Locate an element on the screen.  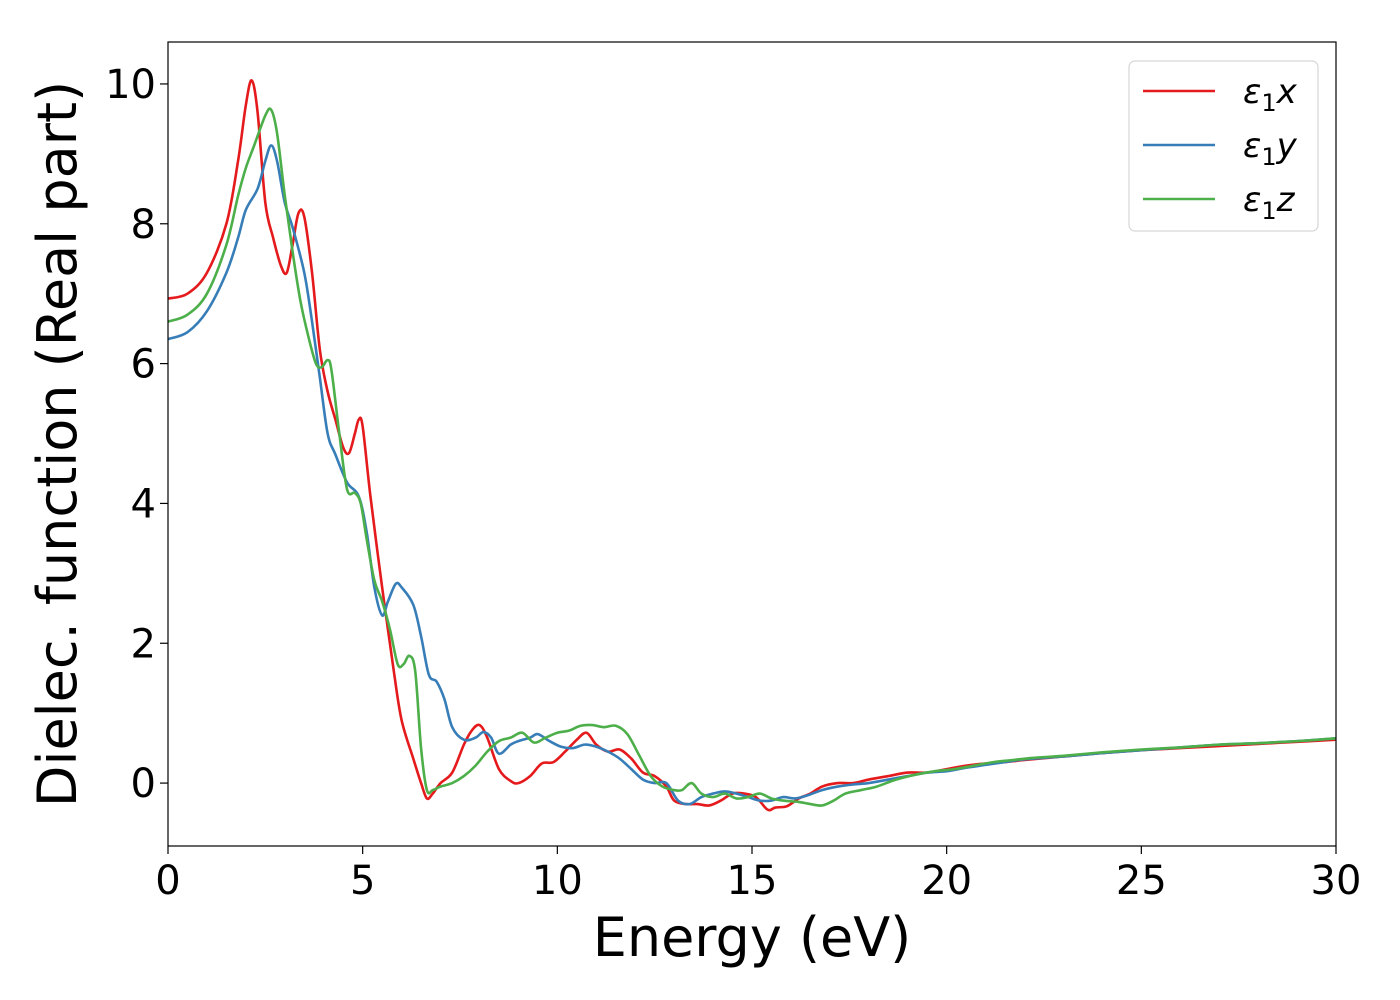
y-axis-label: Dielec. function (Real part) is located at coordinates (57, 444).